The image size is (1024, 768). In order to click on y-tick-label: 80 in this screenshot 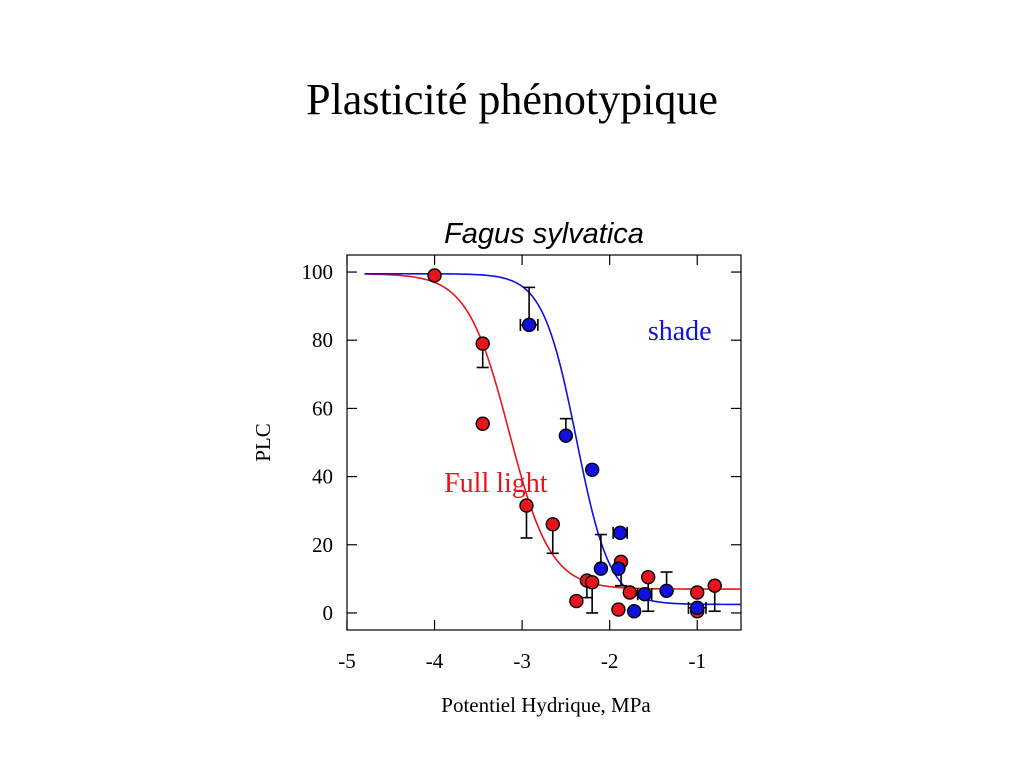, I will do `click(322, 340)`.